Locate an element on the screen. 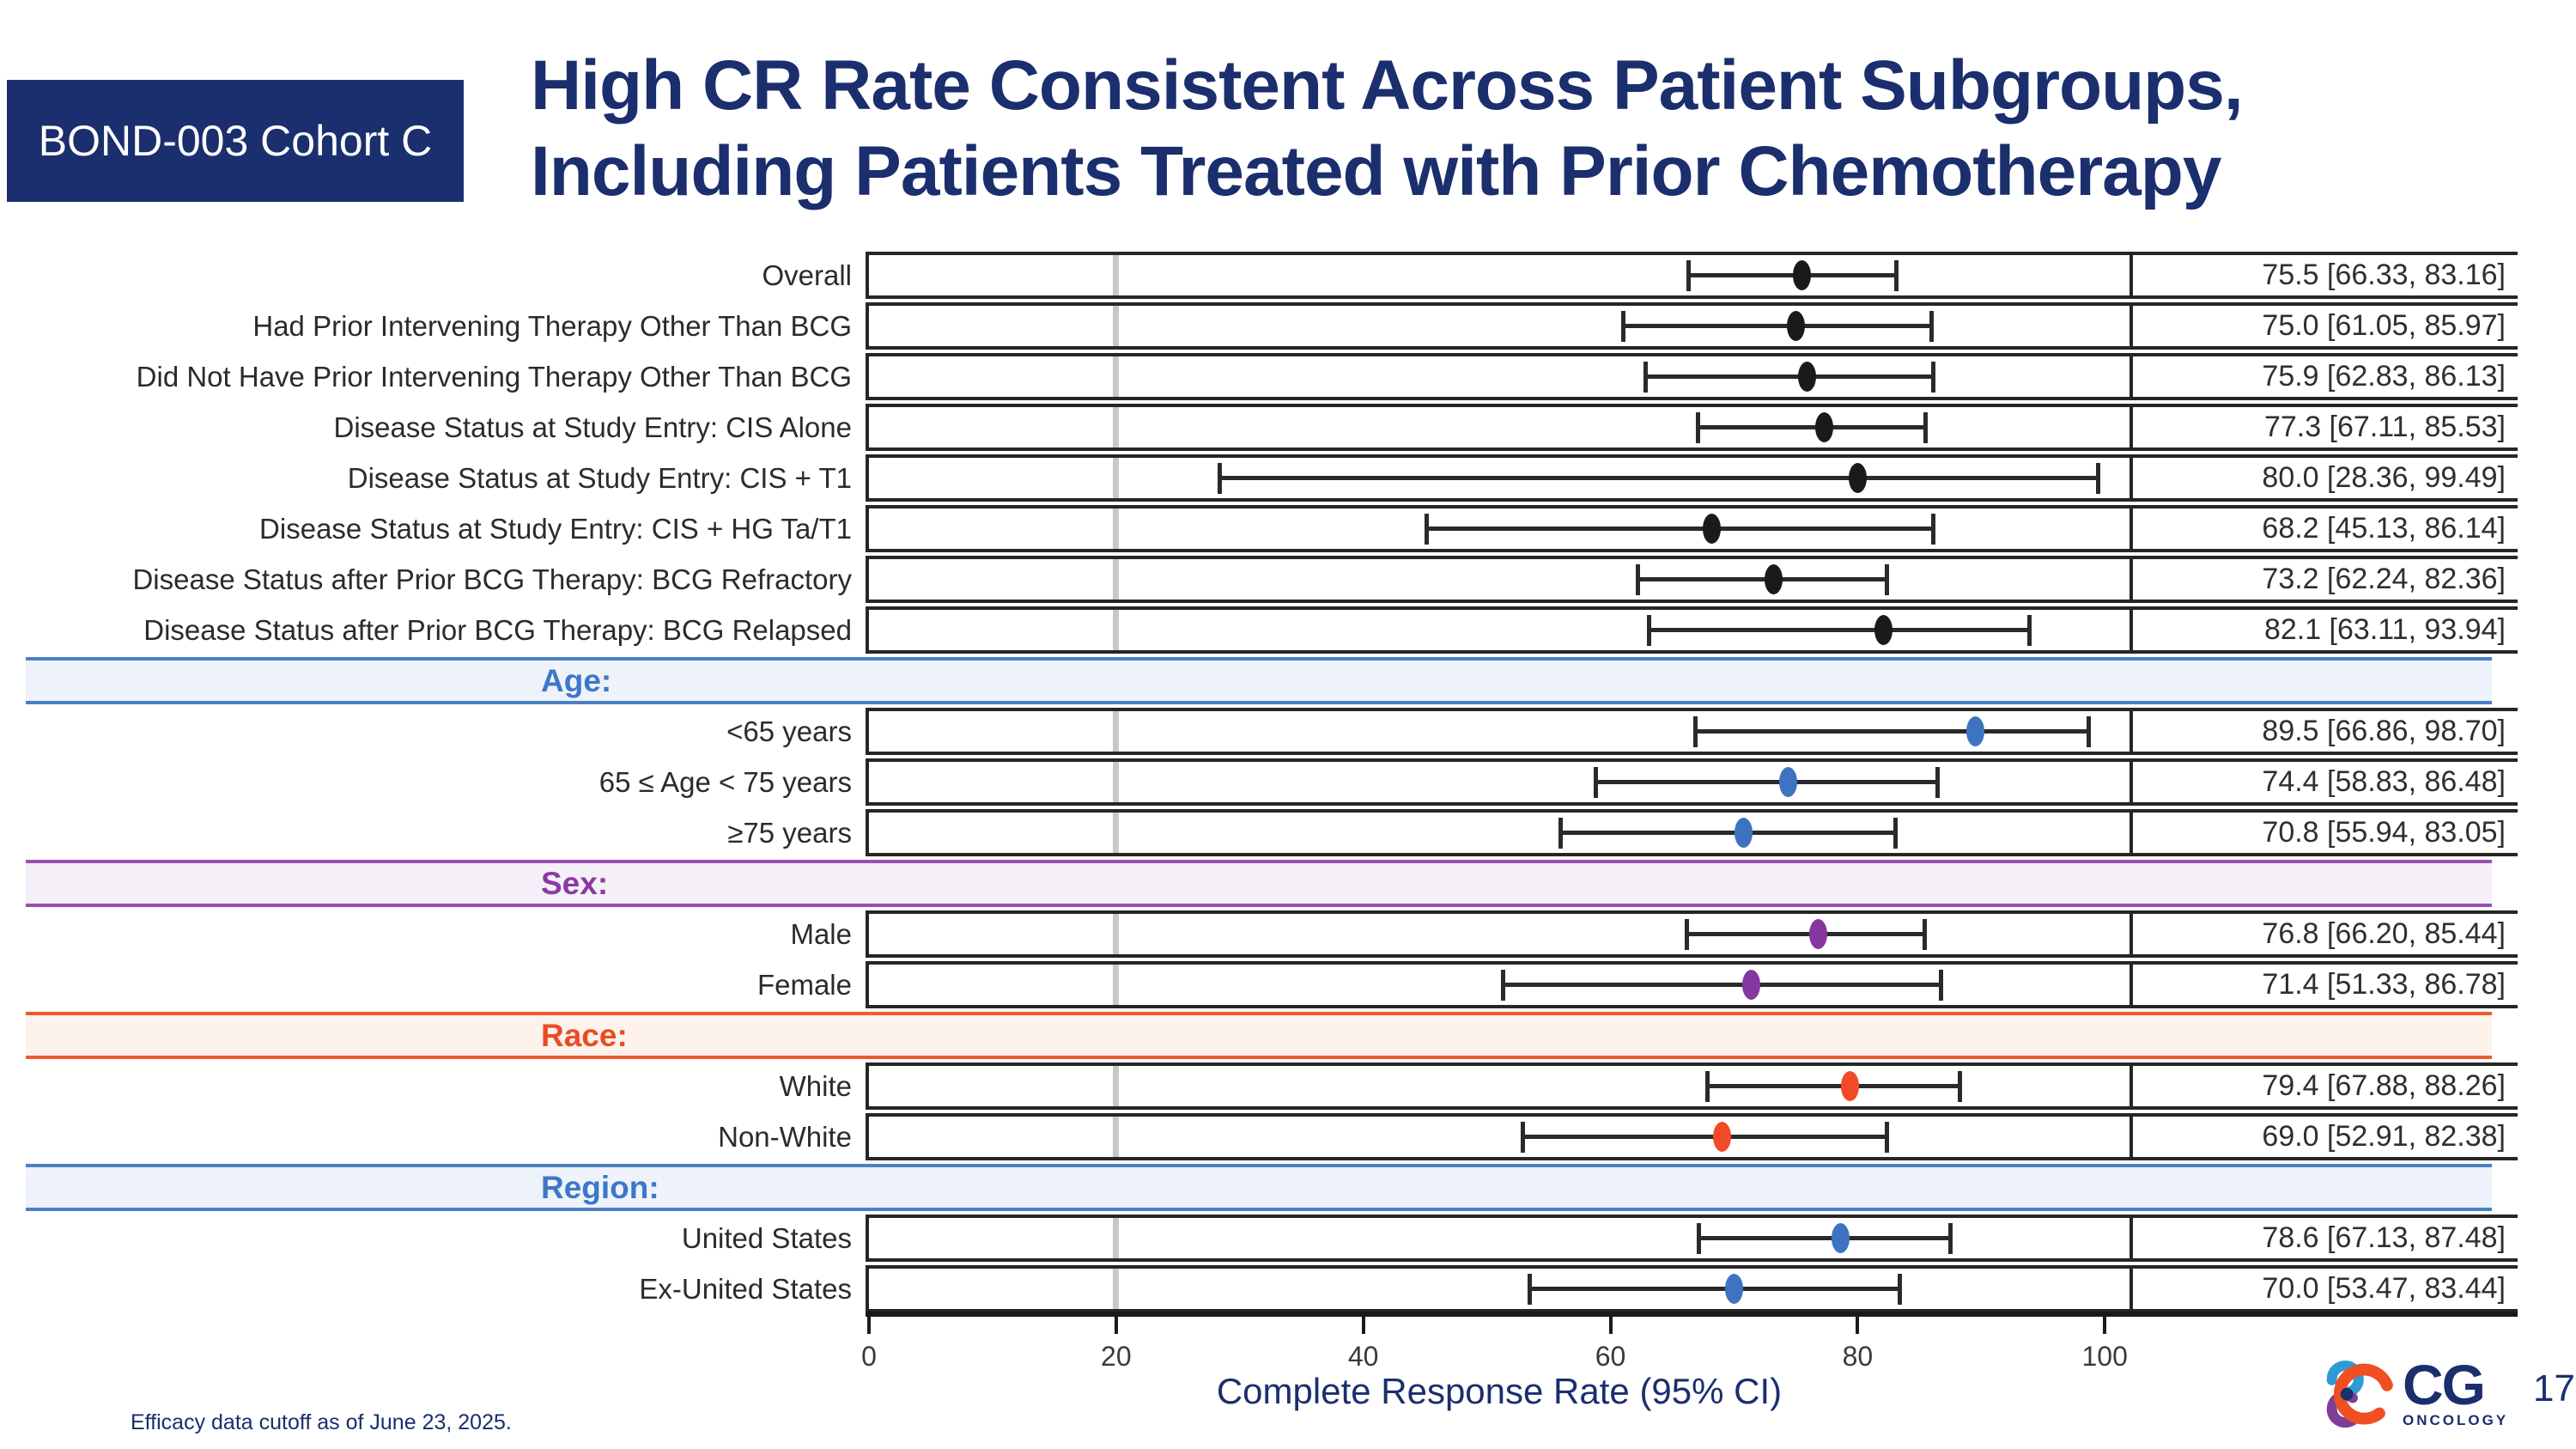 This screenshot has height=1449, width=2576. x-axis-tick-label: 80 is located at coordinates (1858, 1356).